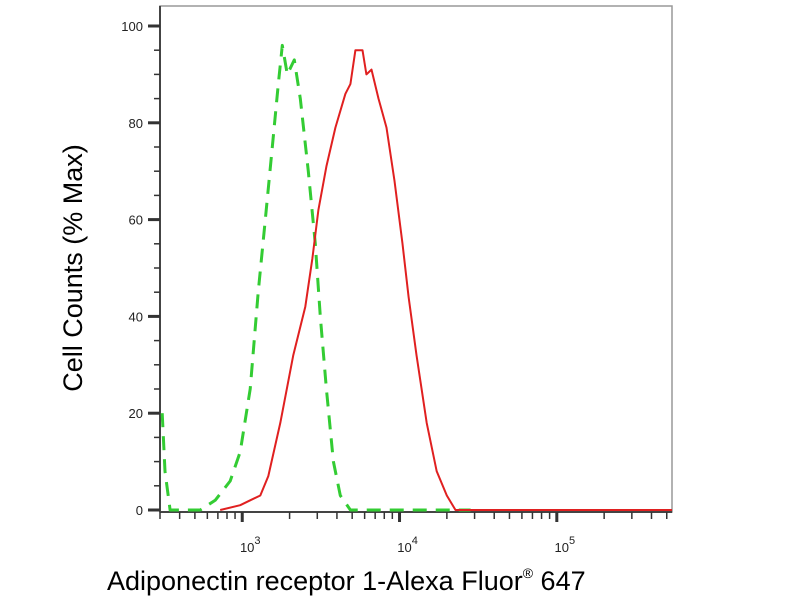  I want to click on x-tick-label: 10³, so click(250, 545).